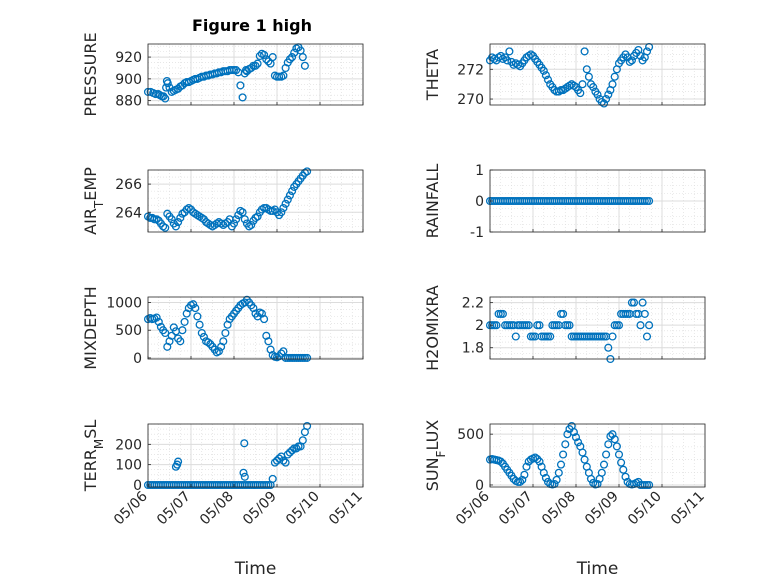  What do you see at coordinates (174, 509) in the screenshot?
I see `x-tick-label: 05/07` at bounding box center [174, 509].